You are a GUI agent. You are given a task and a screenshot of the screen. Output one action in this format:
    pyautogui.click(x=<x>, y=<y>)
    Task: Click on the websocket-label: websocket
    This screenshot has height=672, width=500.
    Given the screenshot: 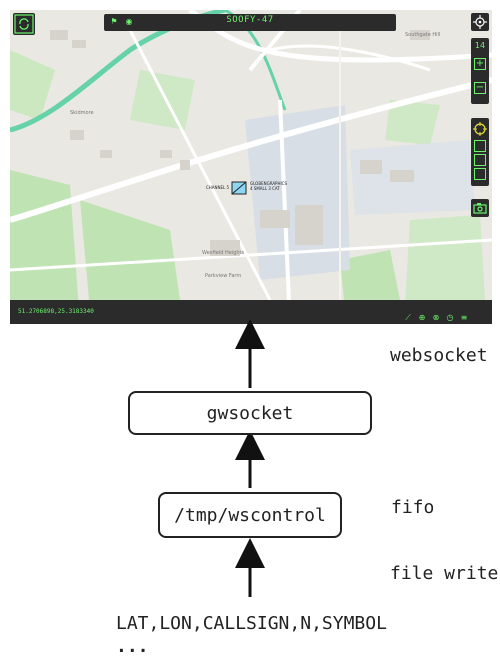 What is the action you would take?
    pyautogui.click(x=439, y=355)
    